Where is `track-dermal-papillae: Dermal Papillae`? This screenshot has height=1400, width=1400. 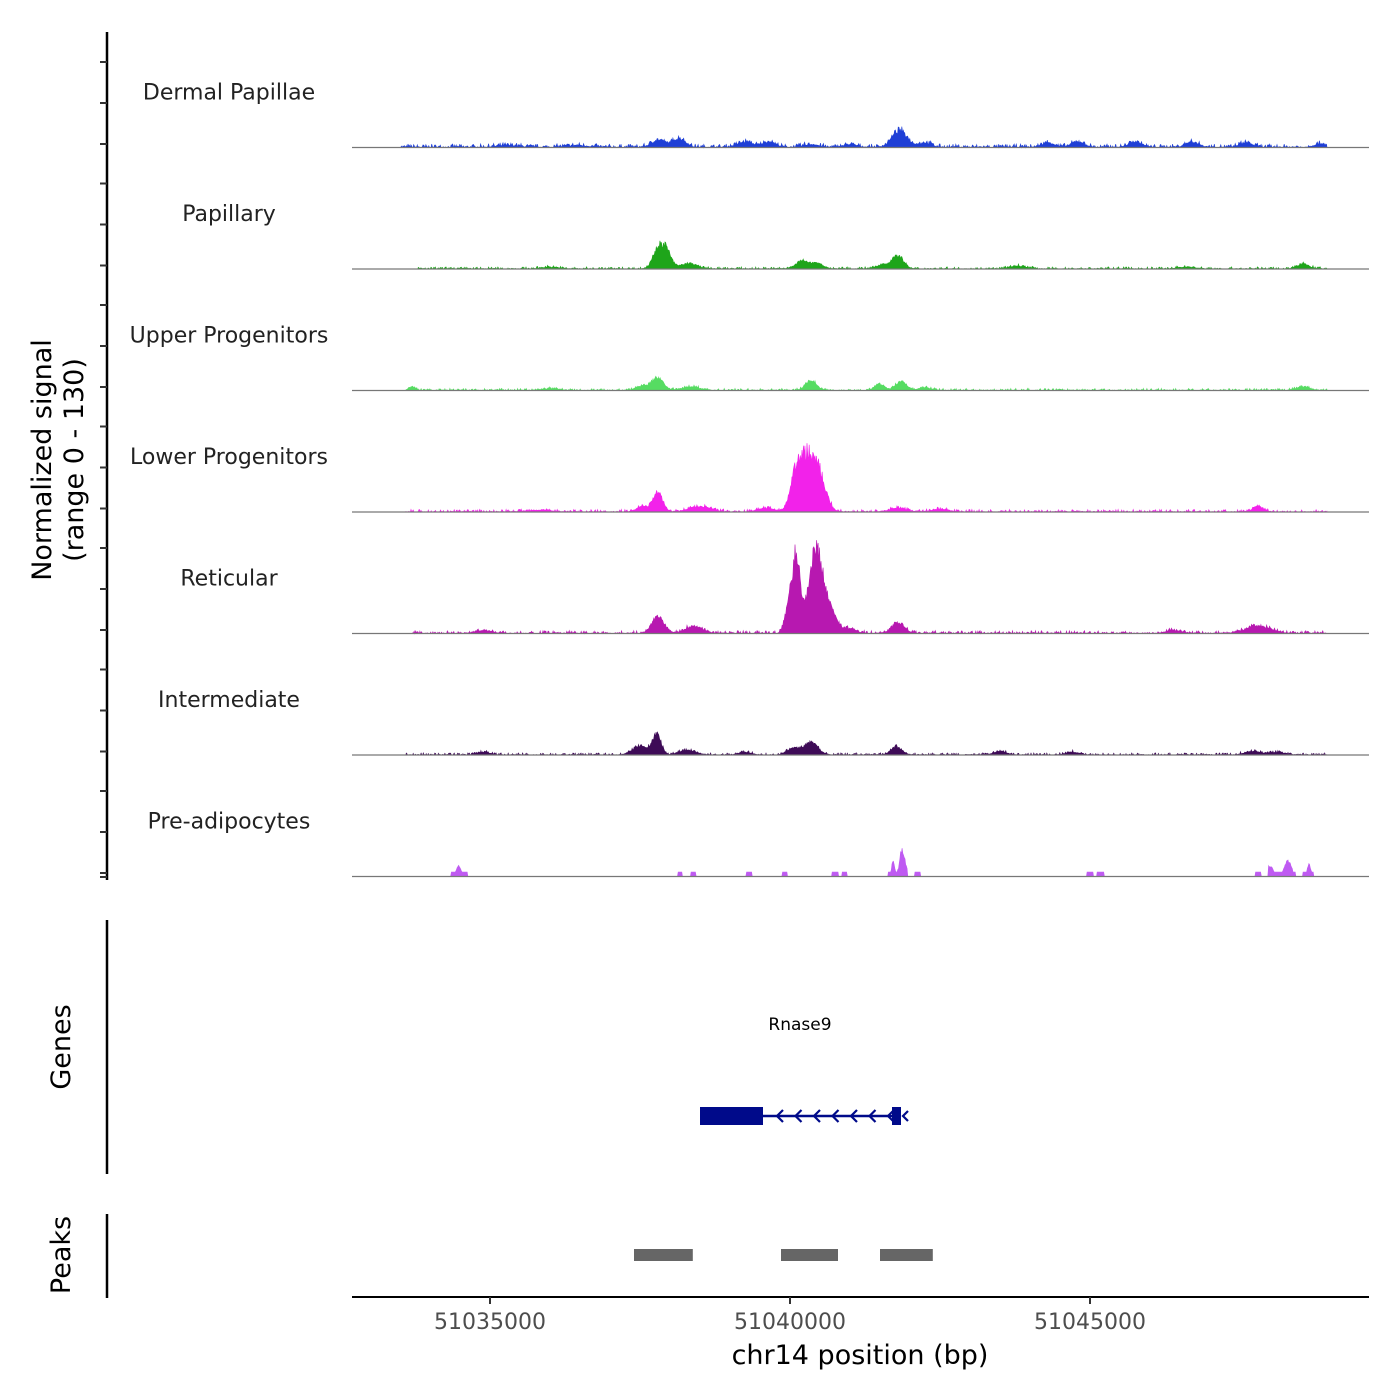
track-dermal-papillae: Dermal Papillae is located at coordinates (756, 115).